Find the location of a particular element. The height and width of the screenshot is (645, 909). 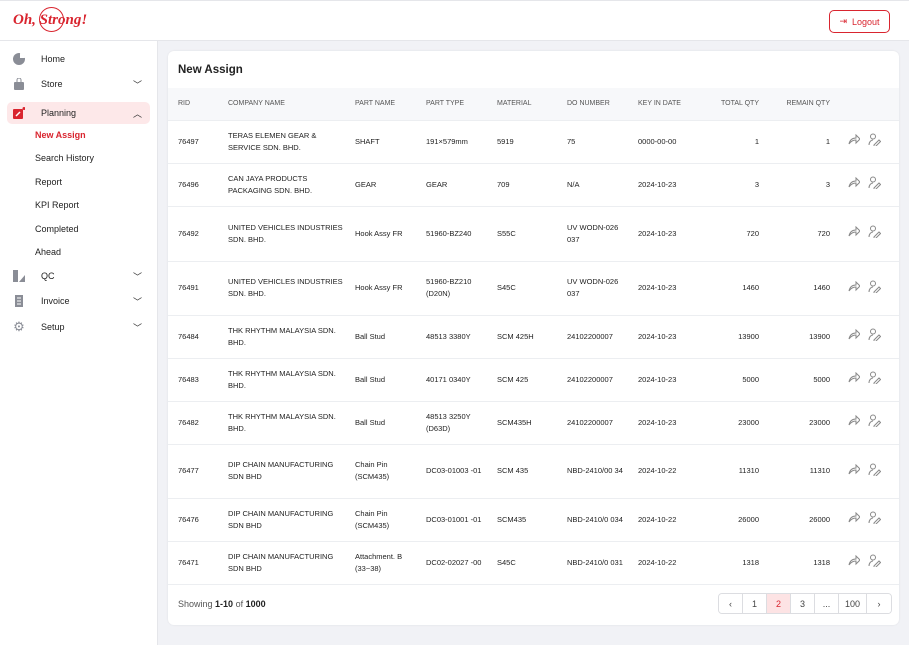

table-cell: S55C is located at coordinates (532, 234).